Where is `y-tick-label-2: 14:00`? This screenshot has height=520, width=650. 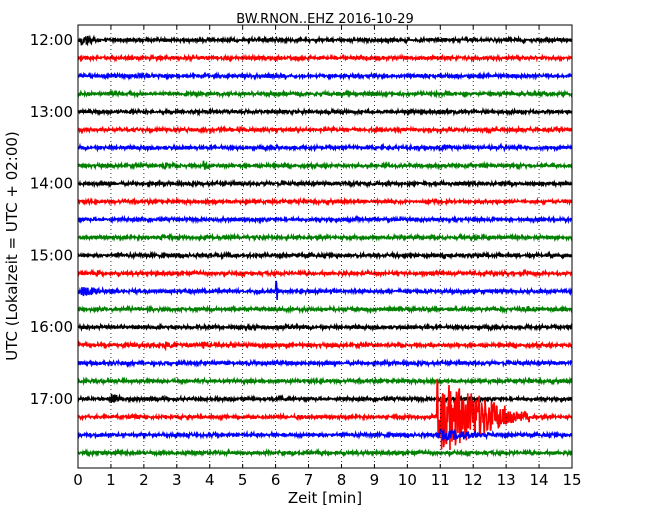
y-tick-label-2: 14:00 is located at coordinates (51, 184).